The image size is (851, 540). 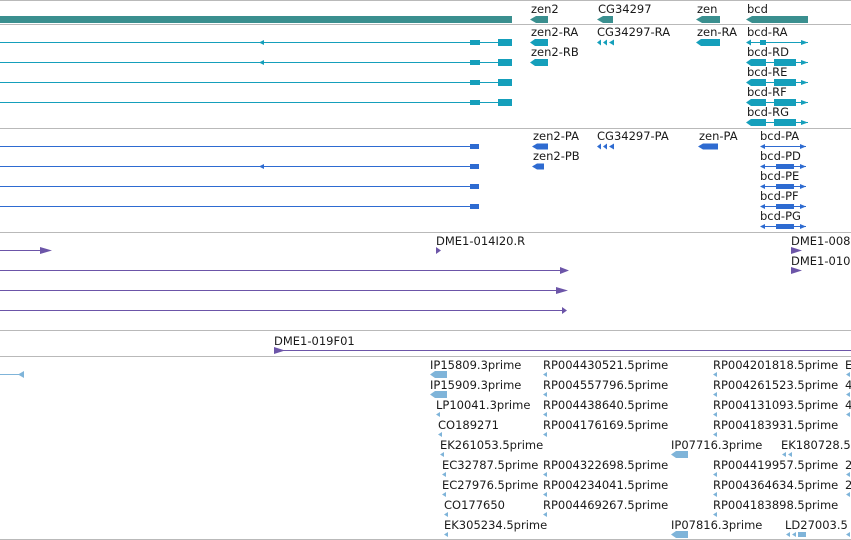 I want to click on protein-feature-cg34297-pa, so click(x=605, y=146).